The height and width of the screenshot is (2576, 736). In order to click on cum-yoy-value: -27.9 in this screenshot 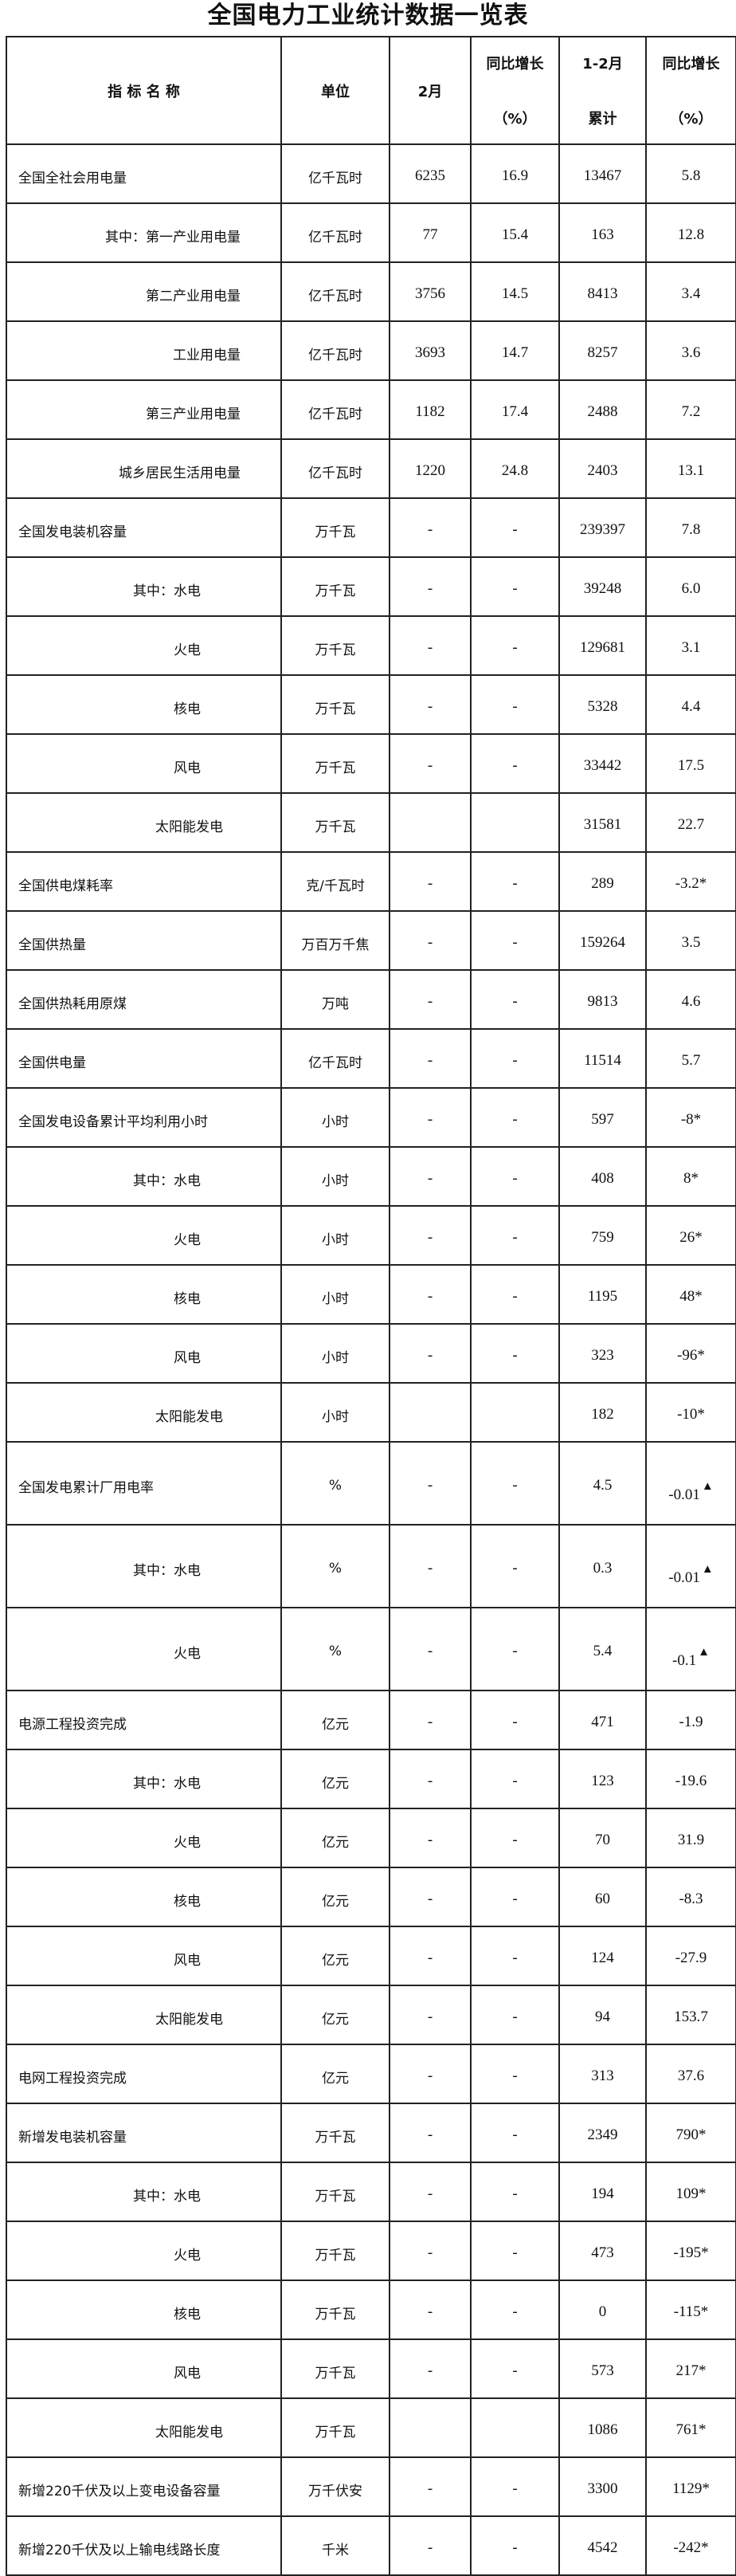, I will do `click(690, 1956)`.